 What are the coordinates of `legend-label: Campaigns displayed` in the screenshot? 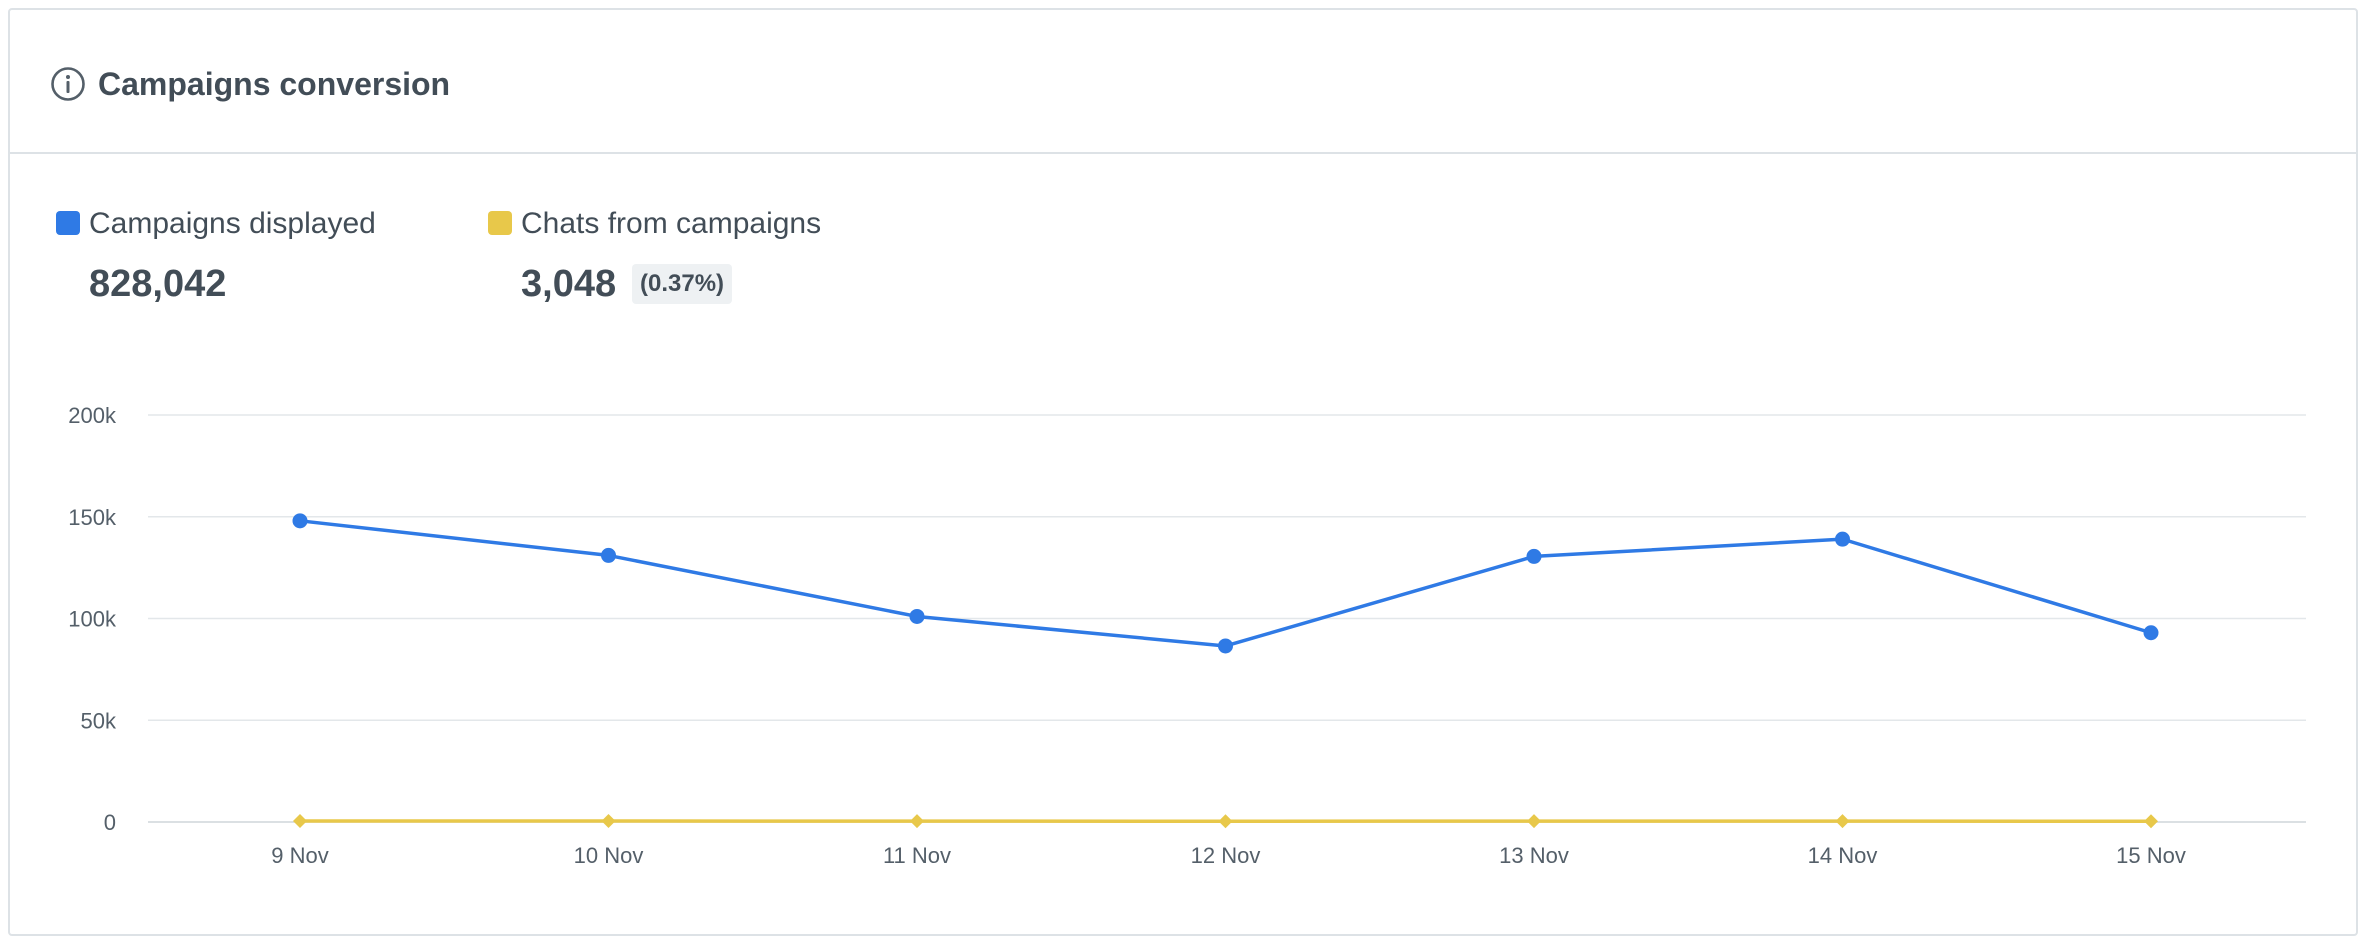 It's located at (232, 223).